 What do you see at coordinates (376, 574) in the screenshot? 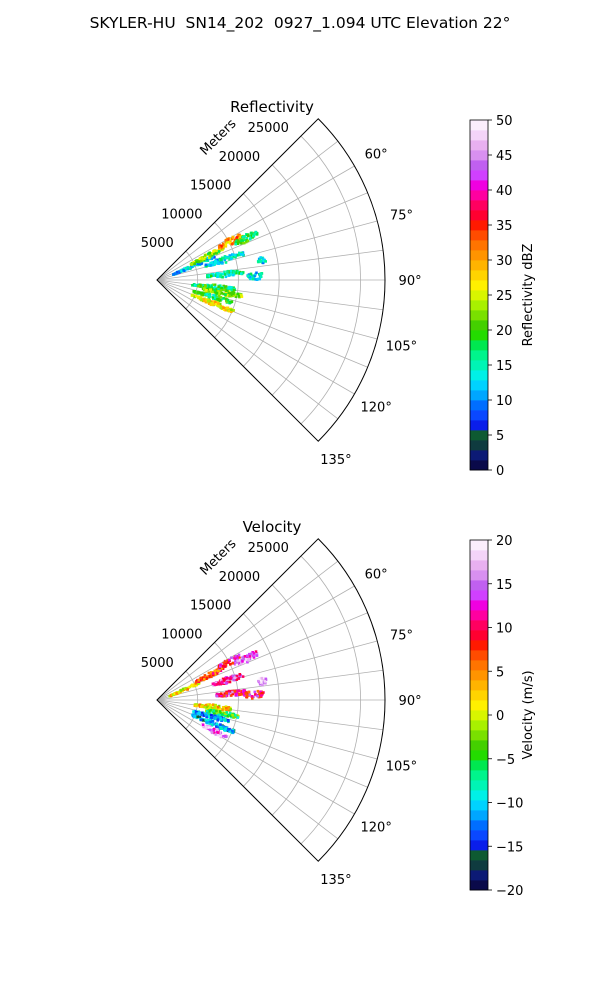
I see `azimuth-tick-label: 60°` at bounding box center [376, 574].